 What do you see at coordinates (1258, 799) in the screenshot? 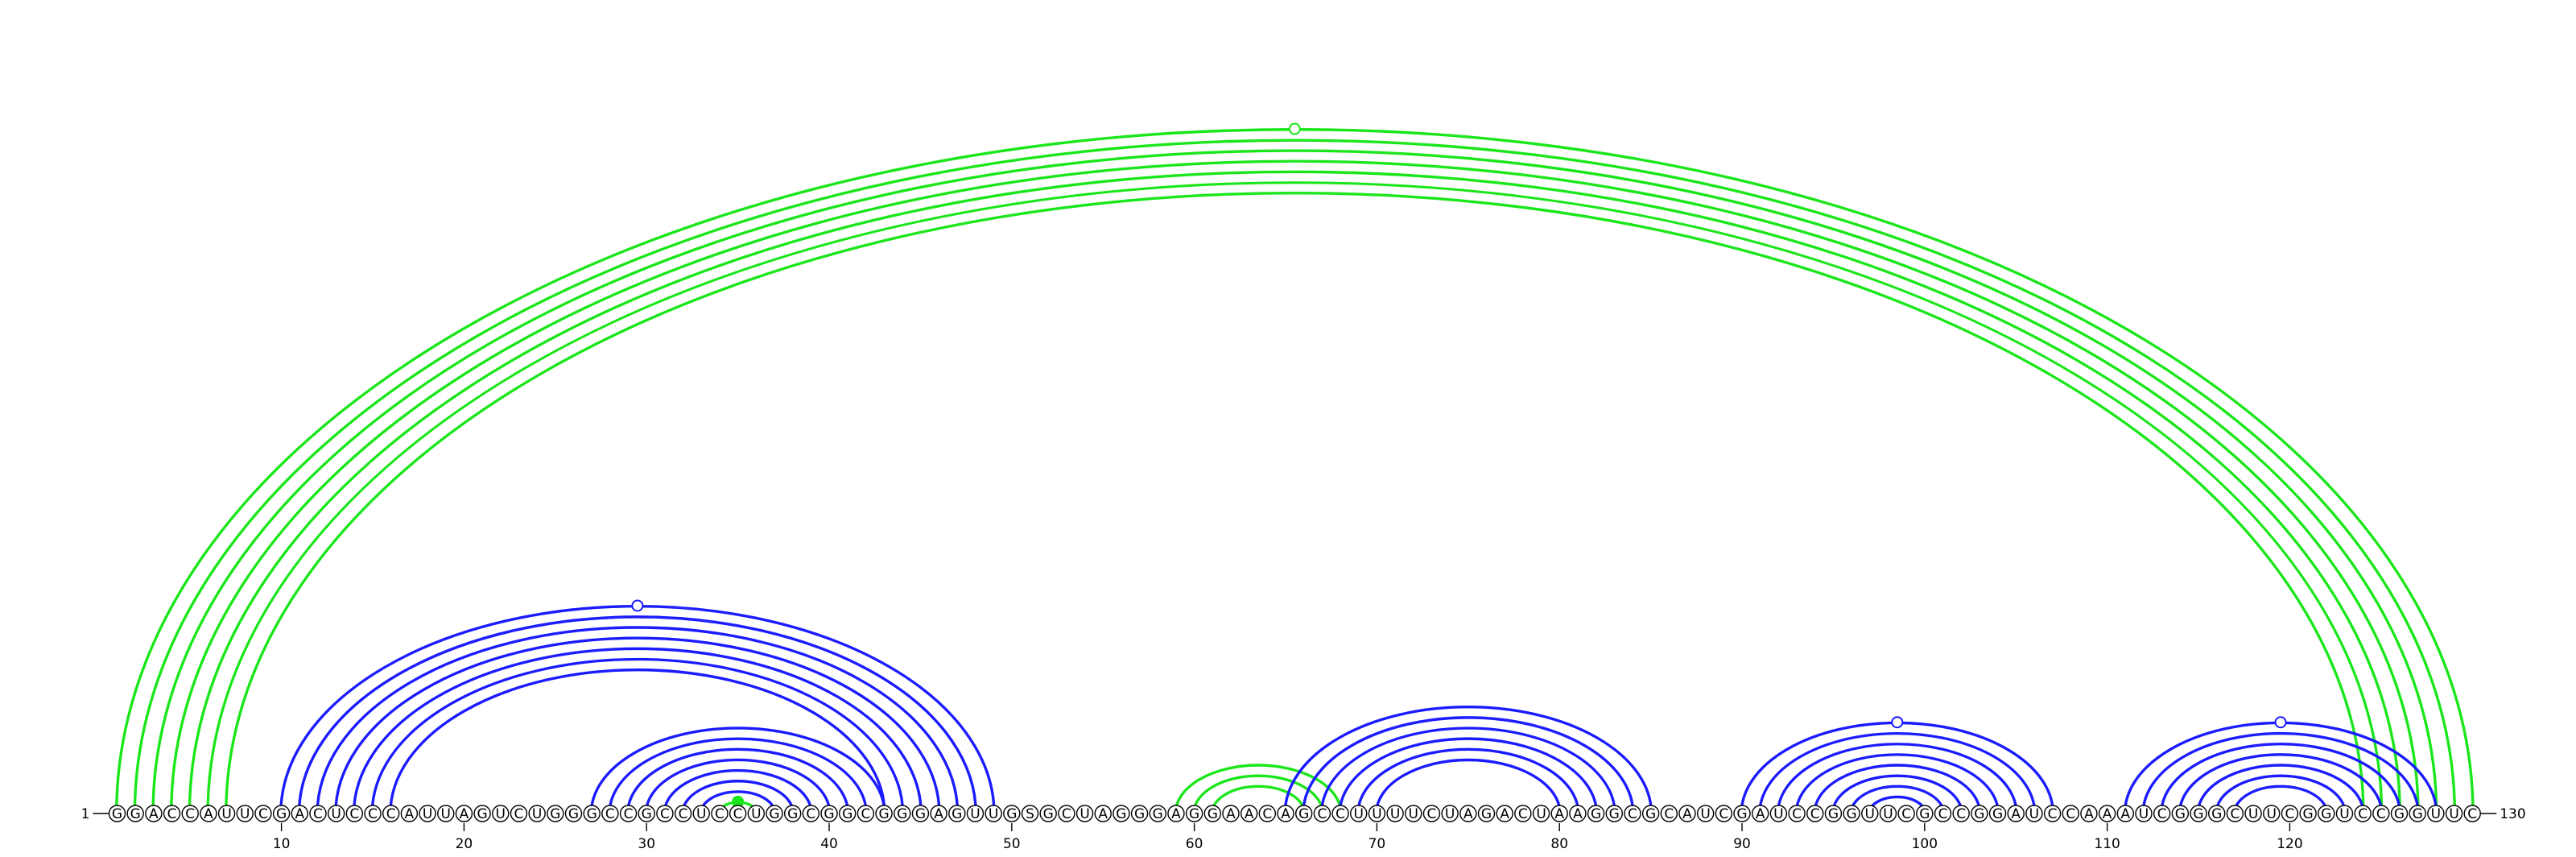
I see `base-pair-arc-61-66-outer` at bounding box center [1258, 799].